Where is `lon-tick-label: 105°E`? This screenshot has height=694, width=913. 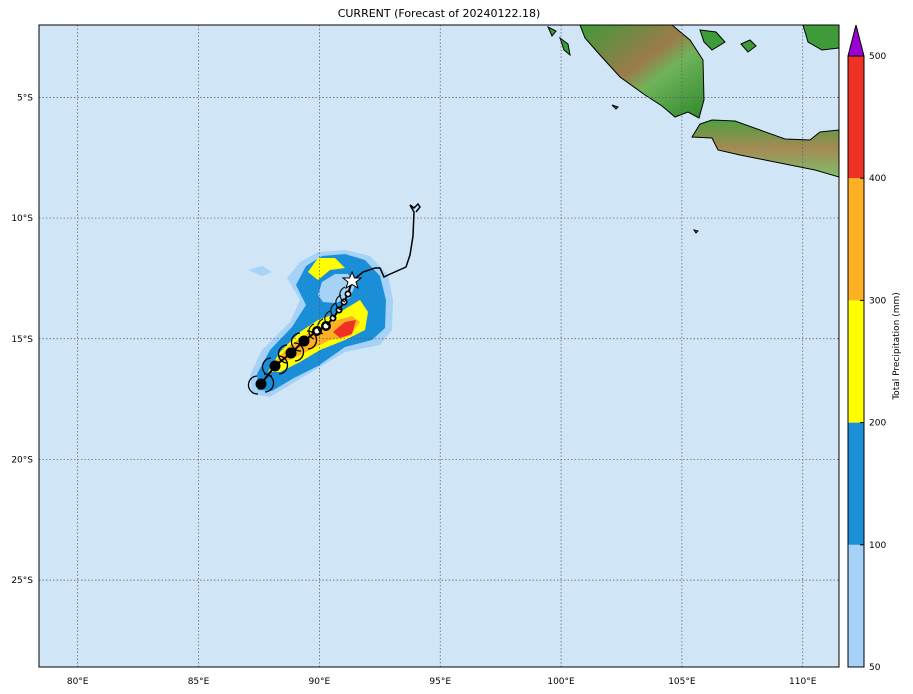
lon-tick-label: 105°E is located at coordinates (682, 682).